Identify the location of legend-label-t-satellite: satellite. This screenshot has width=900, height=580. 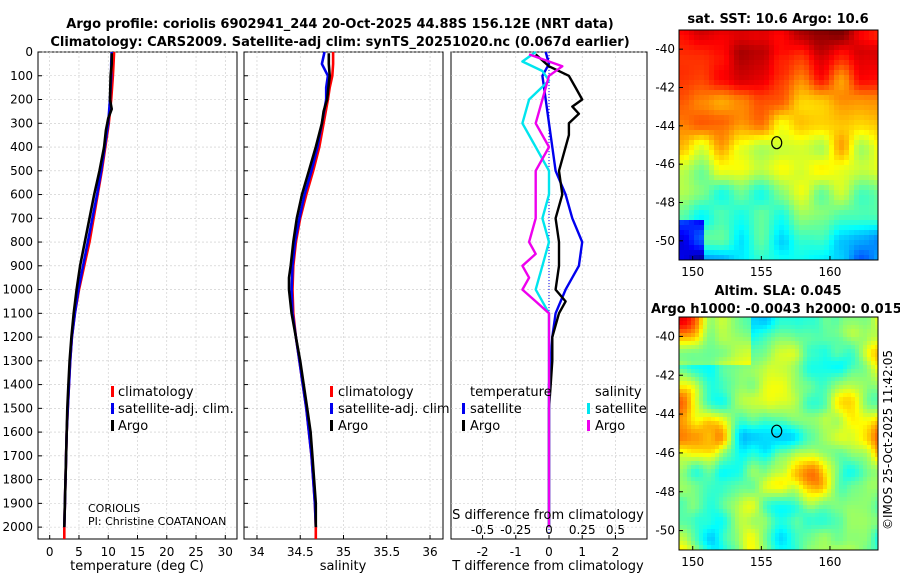
(496, 409).